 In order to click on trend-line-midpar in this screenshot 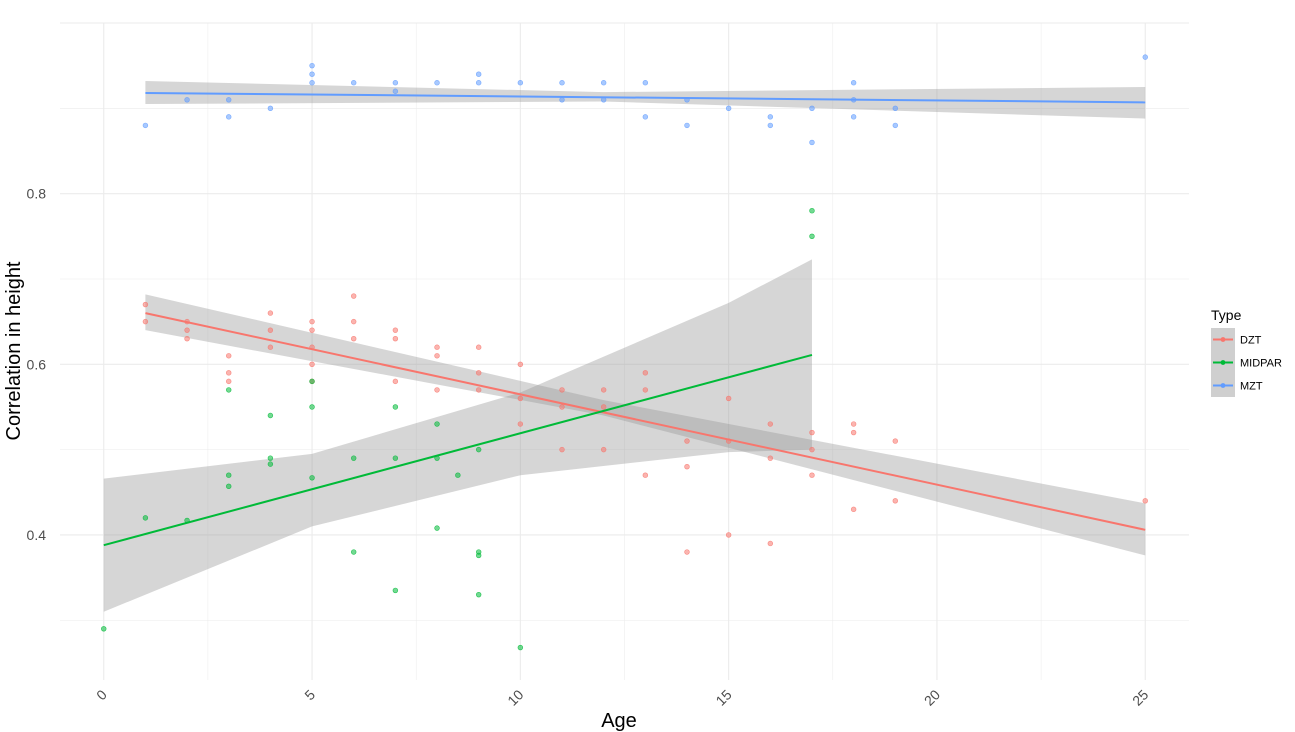, I will do `click(458, 450)`.